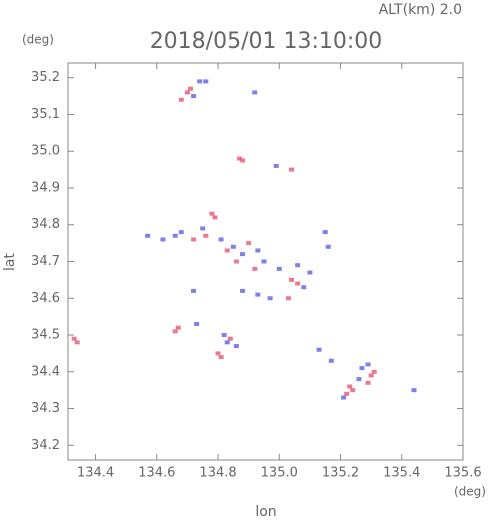 The image size is (491, 525). I want to click on x-unit: (deg), so click(470, 492).